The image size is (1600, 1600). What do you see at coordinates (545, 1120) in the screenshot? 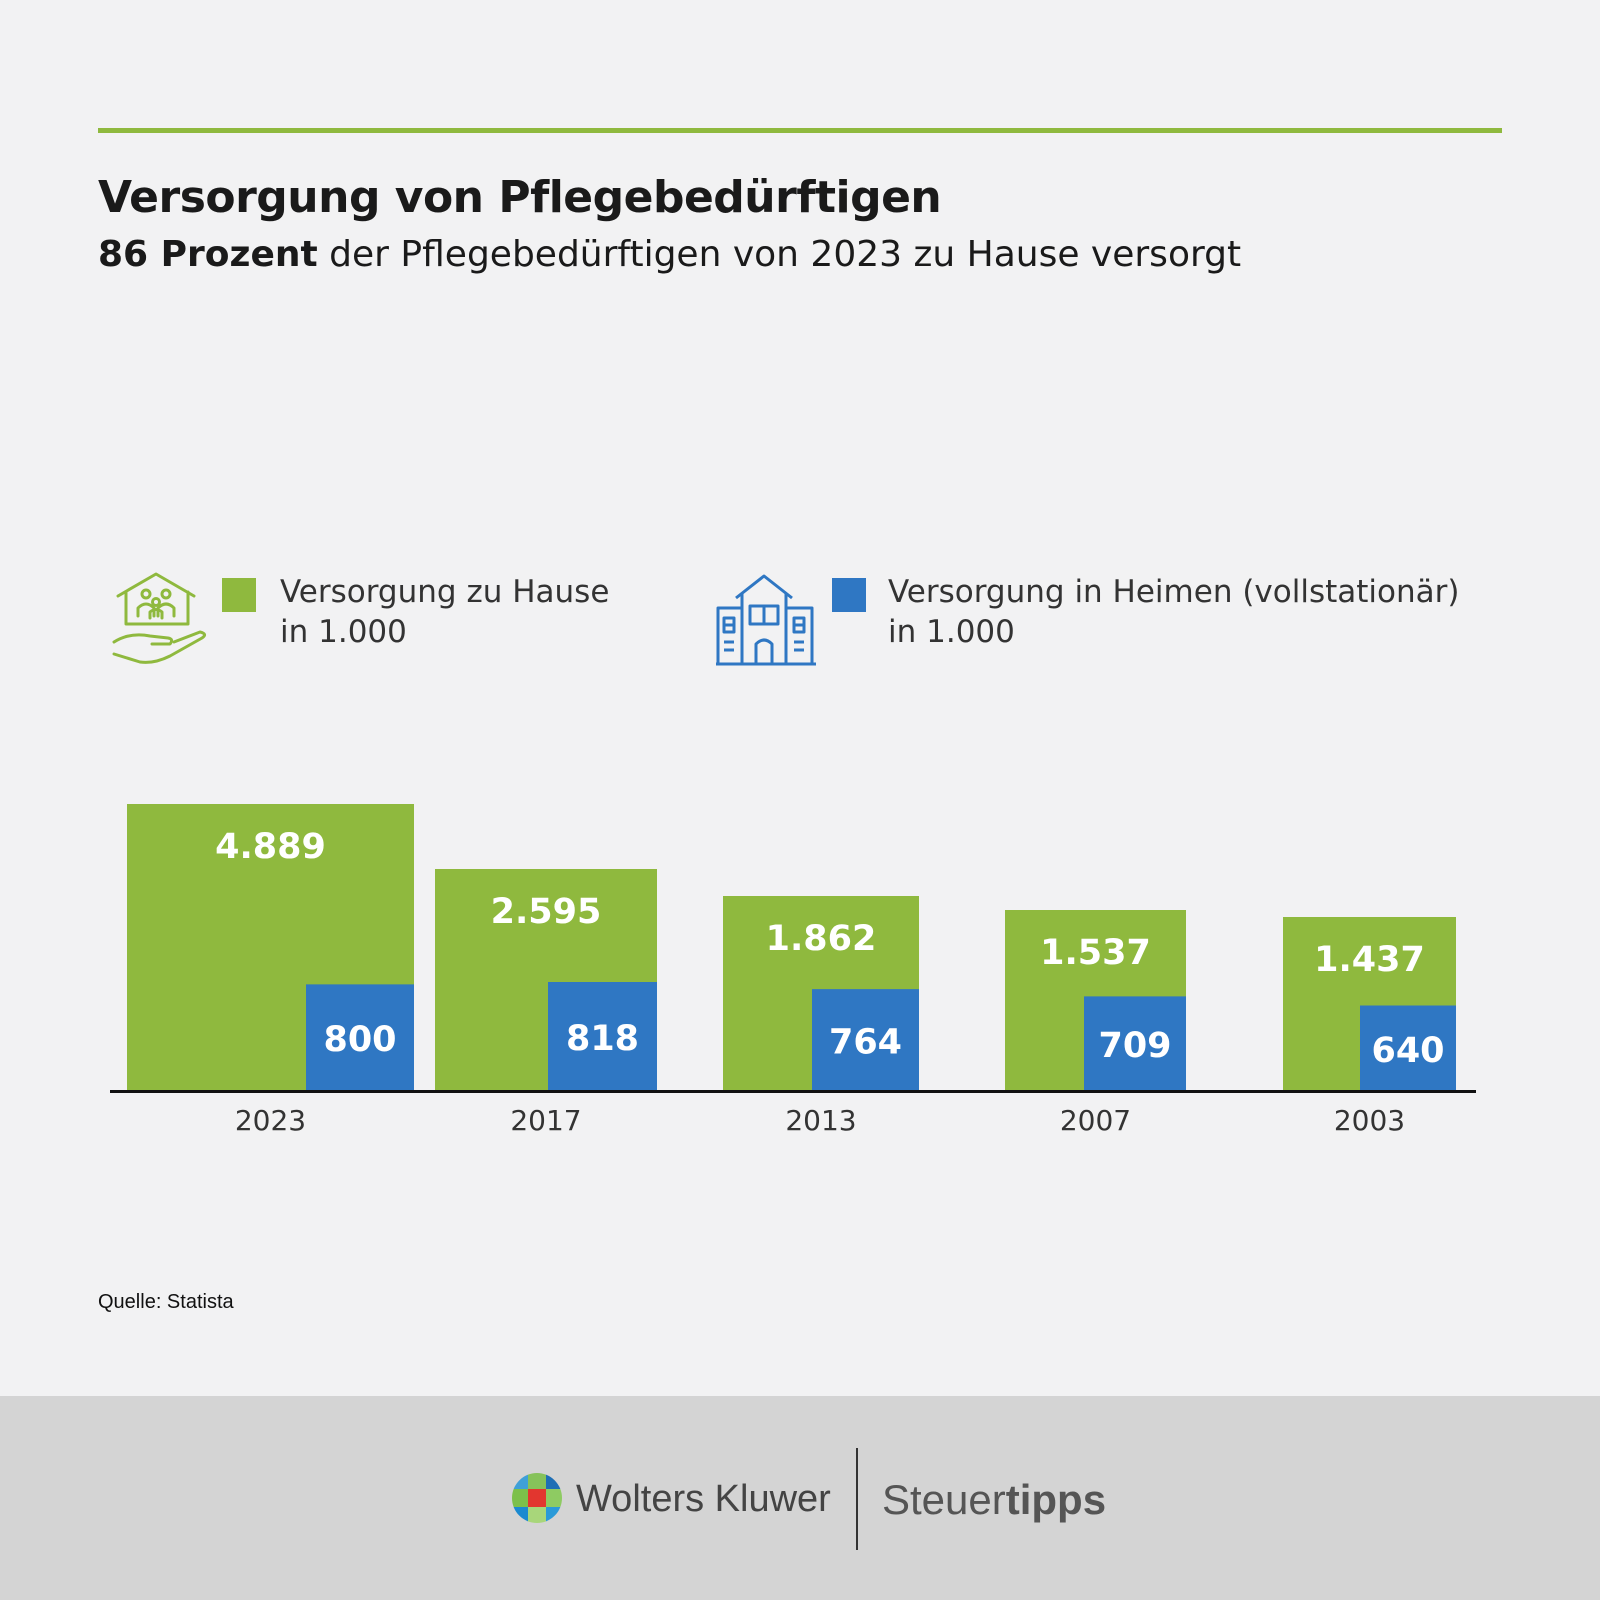
I see `x-tick-2017: 2017` at bounding box center [545, 1120].